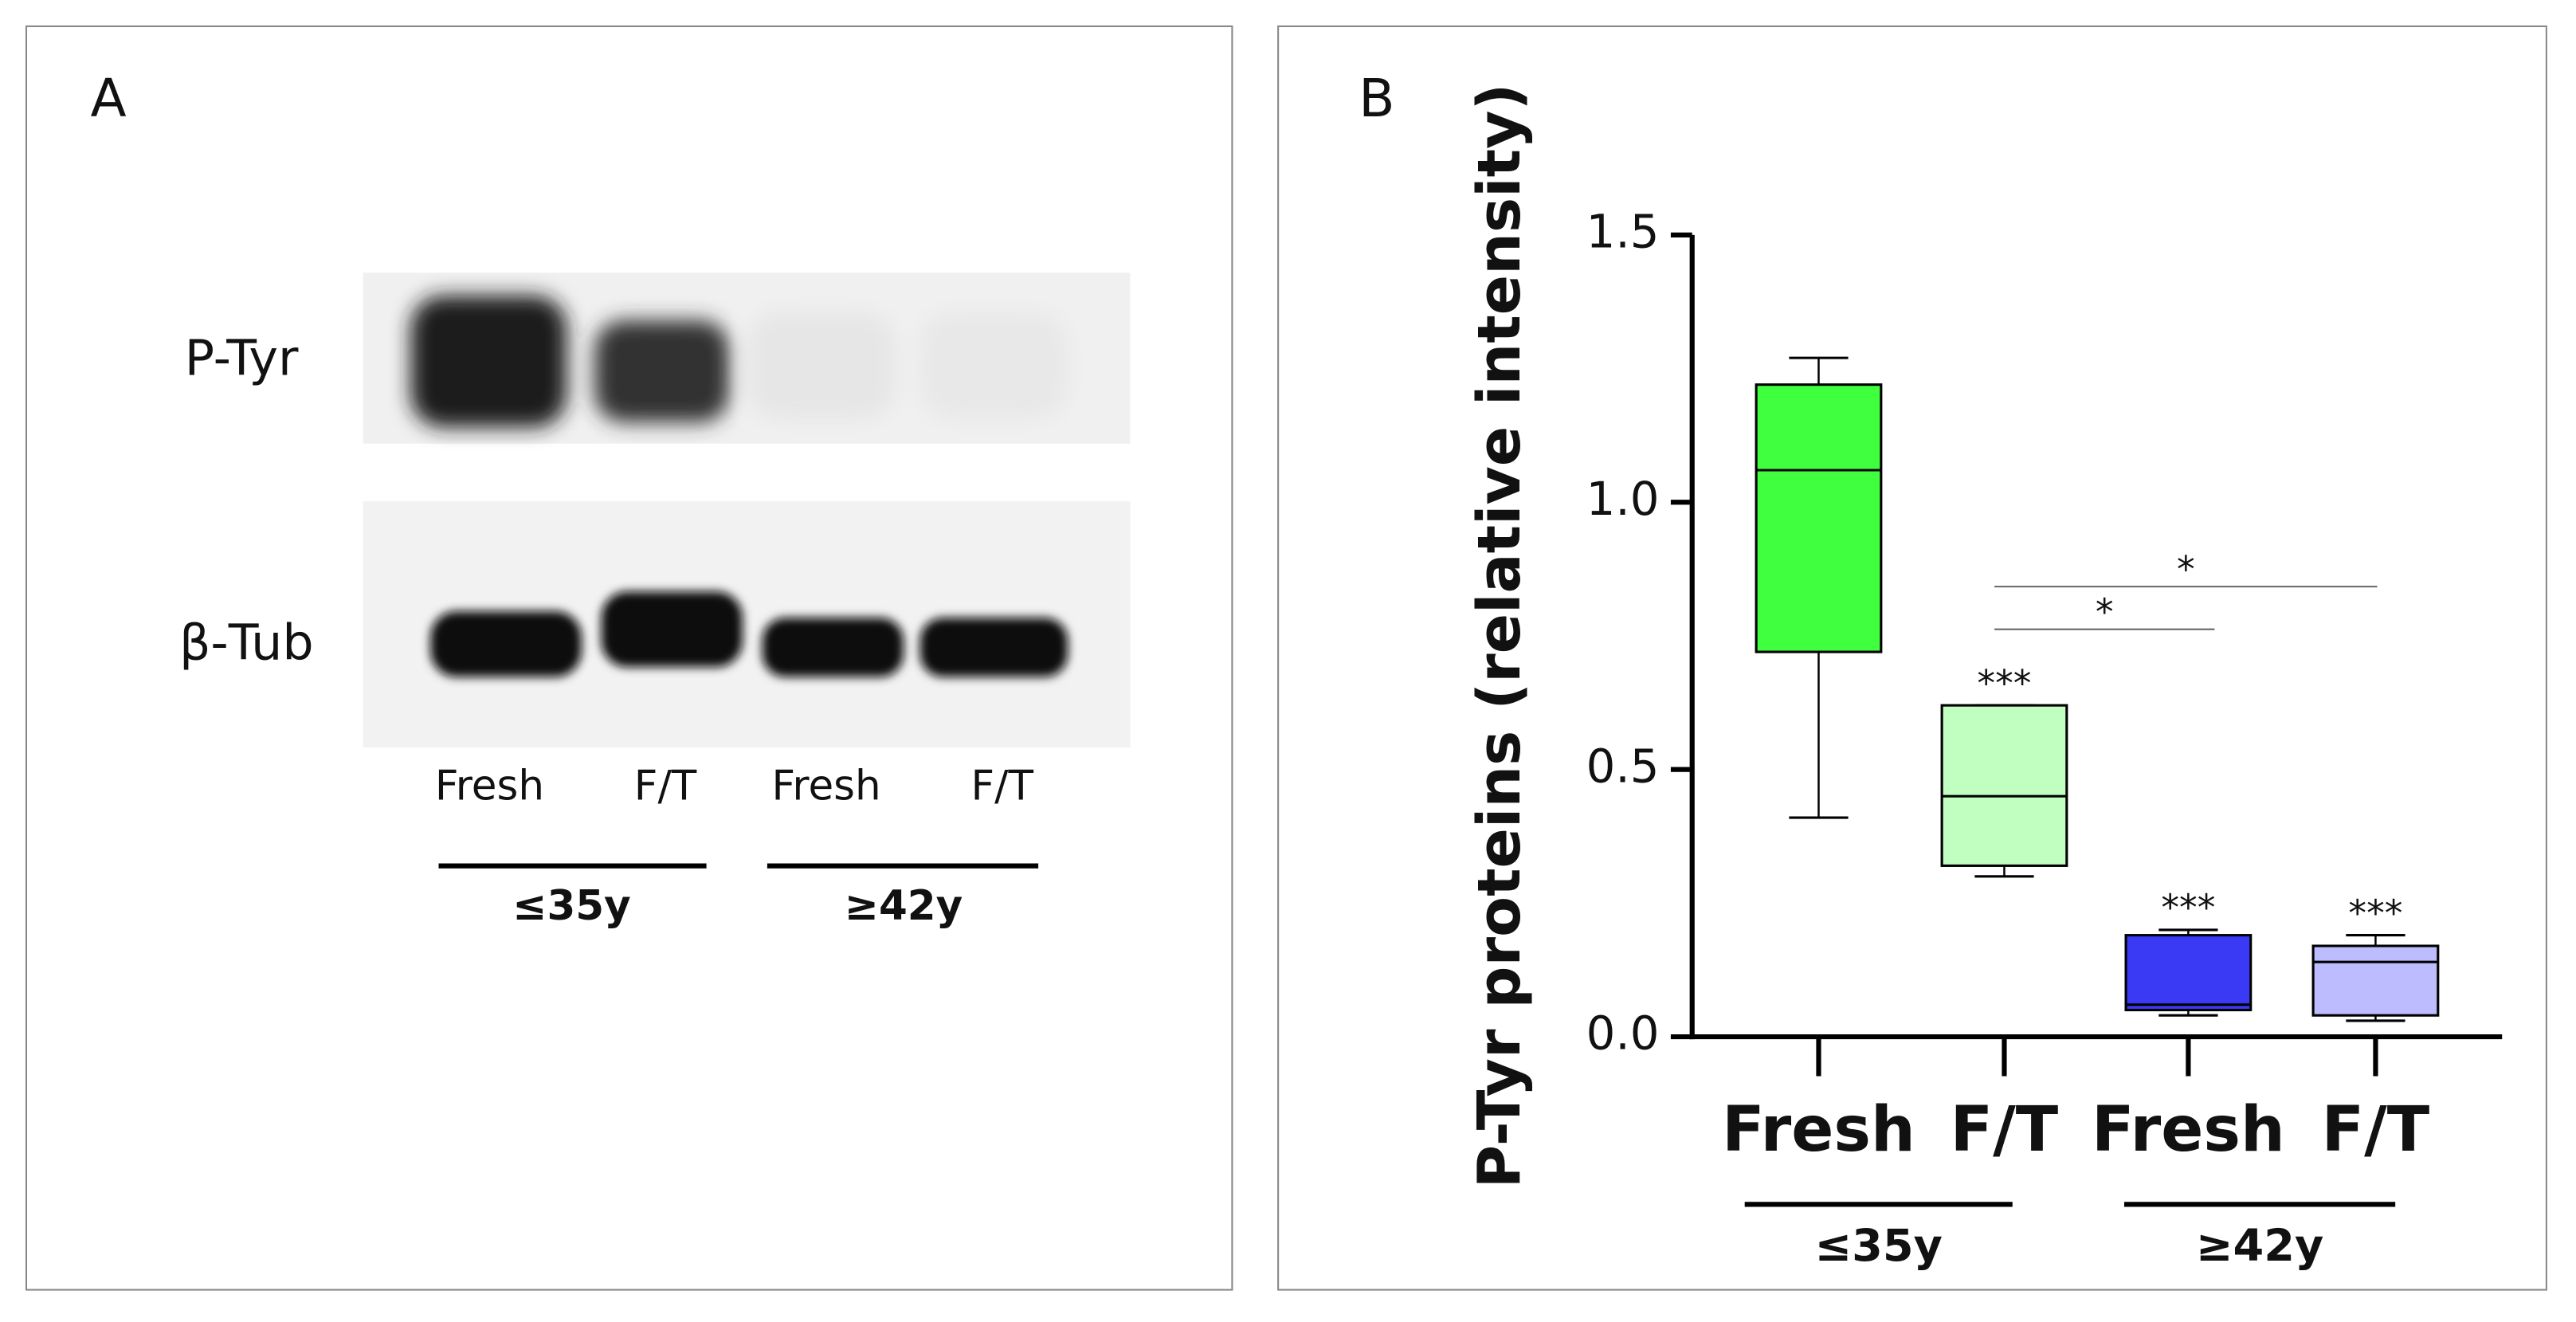 Image resolution: width=2576 pixels, height=1322 pixels. I want to click on y-axis-label: P-Tyr proteins (relative intensity), so click(1499, 637).